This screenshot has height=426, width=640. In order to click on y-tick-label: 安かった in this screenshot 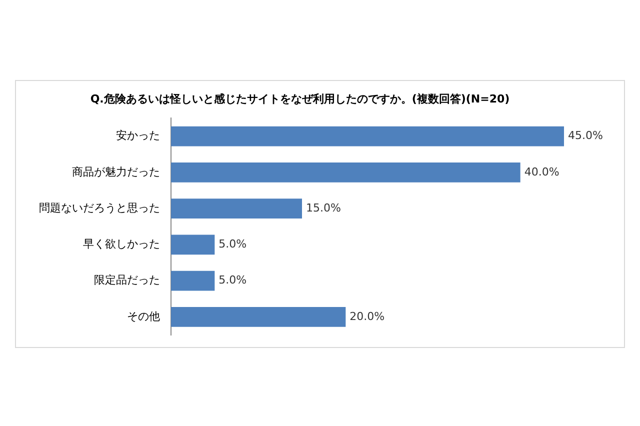, I will do `click(138, 135)`.